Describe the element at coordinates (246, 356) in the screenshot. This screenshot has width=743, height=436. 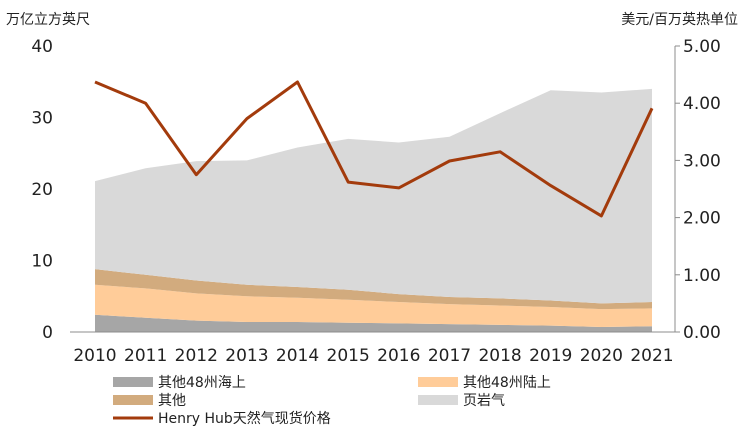
I see `x-tick-label: 2013` at that location.